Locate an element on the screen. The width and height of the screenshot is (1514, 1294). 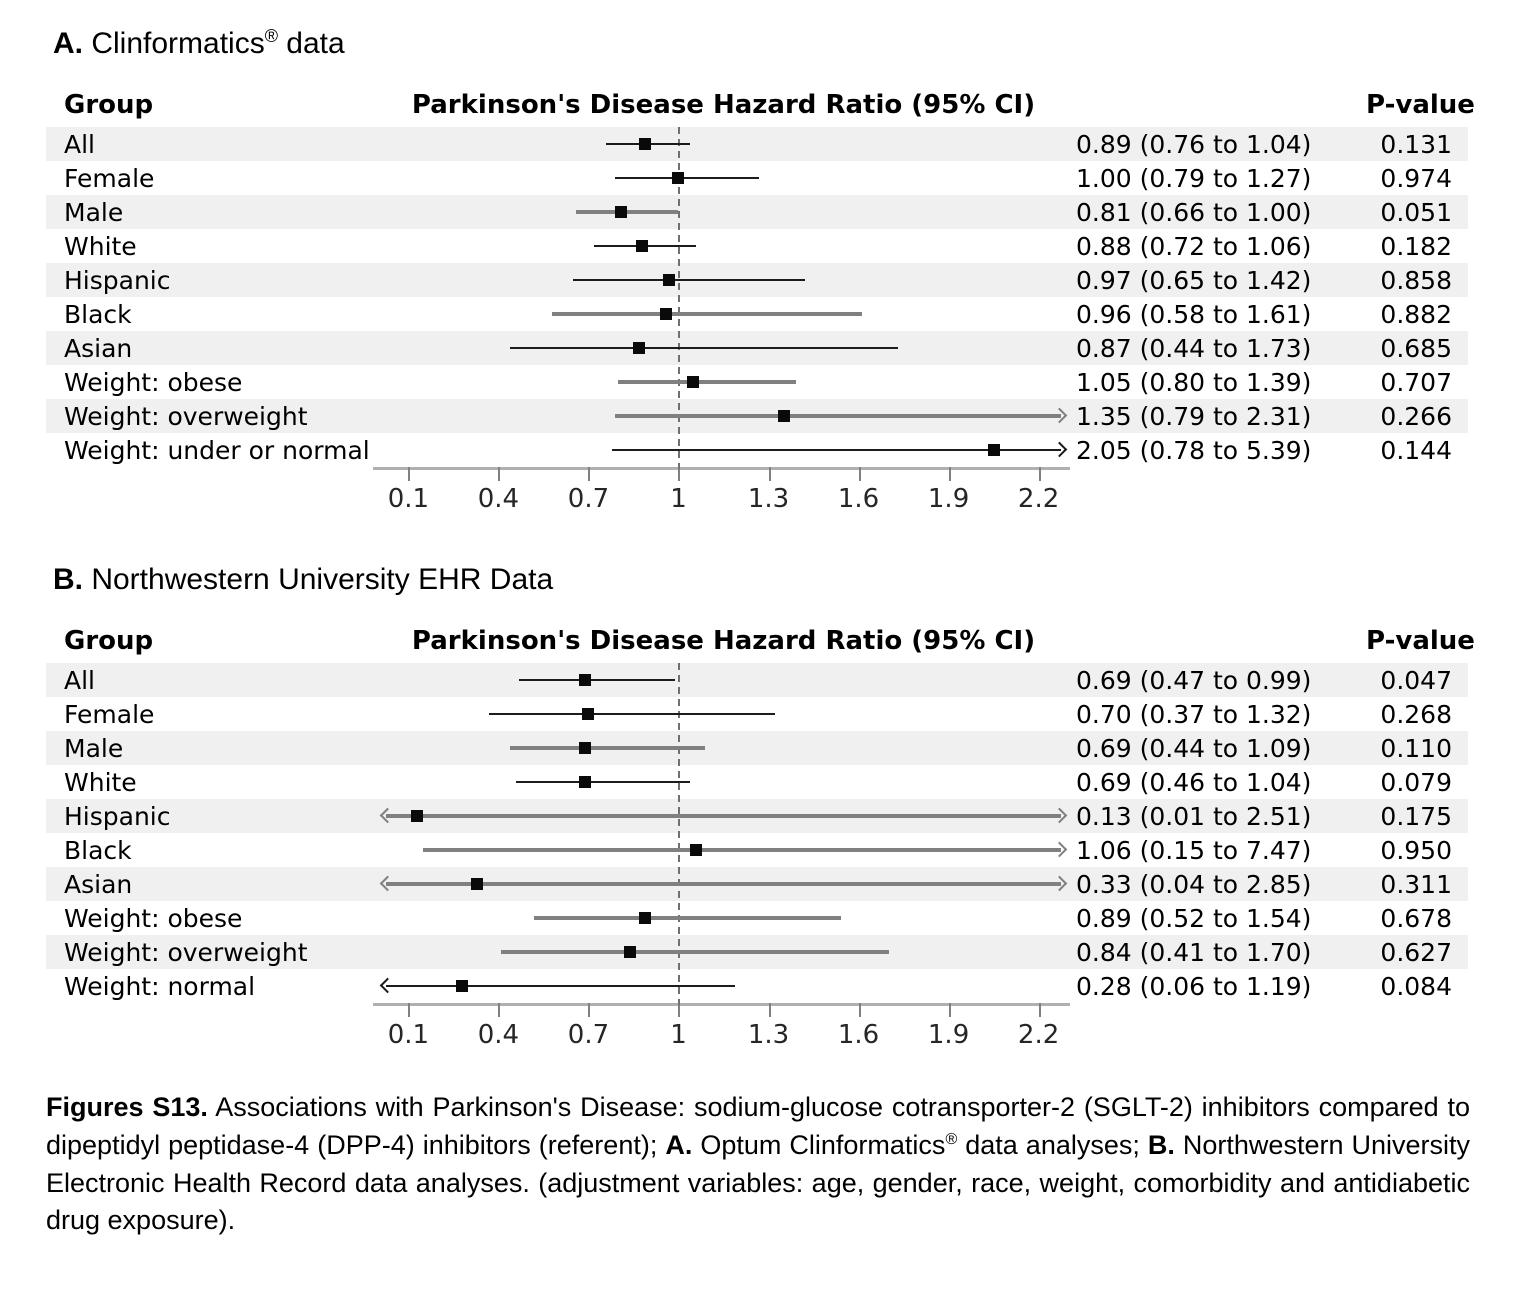
hazard-ratio-text: 0.96 (0.58 to 1.61) is located at coordinates (1194, 314).